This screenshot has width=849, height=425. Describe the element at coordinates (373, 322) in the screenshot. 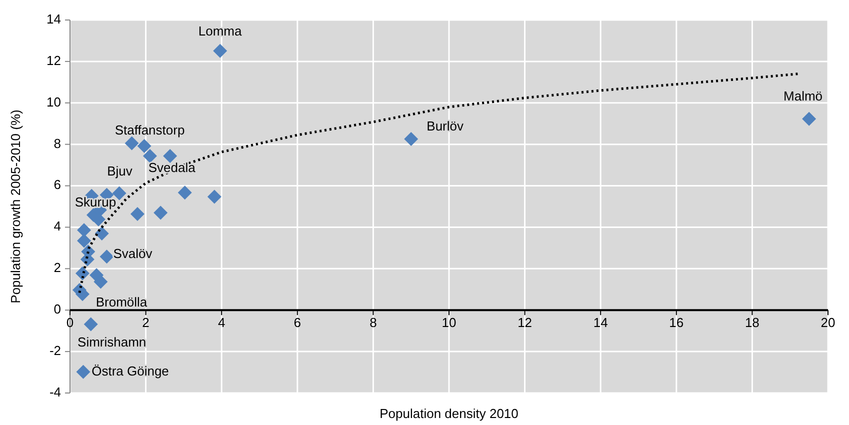

I see `x-tick-label: 8` at that location.